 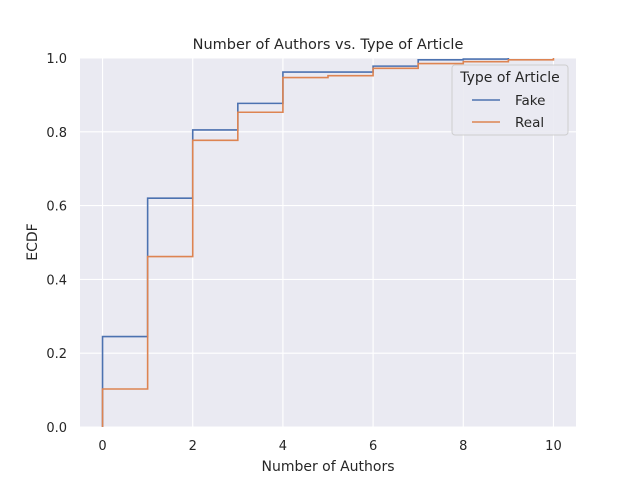 What do you see at coordinates (193, 446) in the screenshot?
I see `x-tick-label: 2` at bounding box center [193, 446].